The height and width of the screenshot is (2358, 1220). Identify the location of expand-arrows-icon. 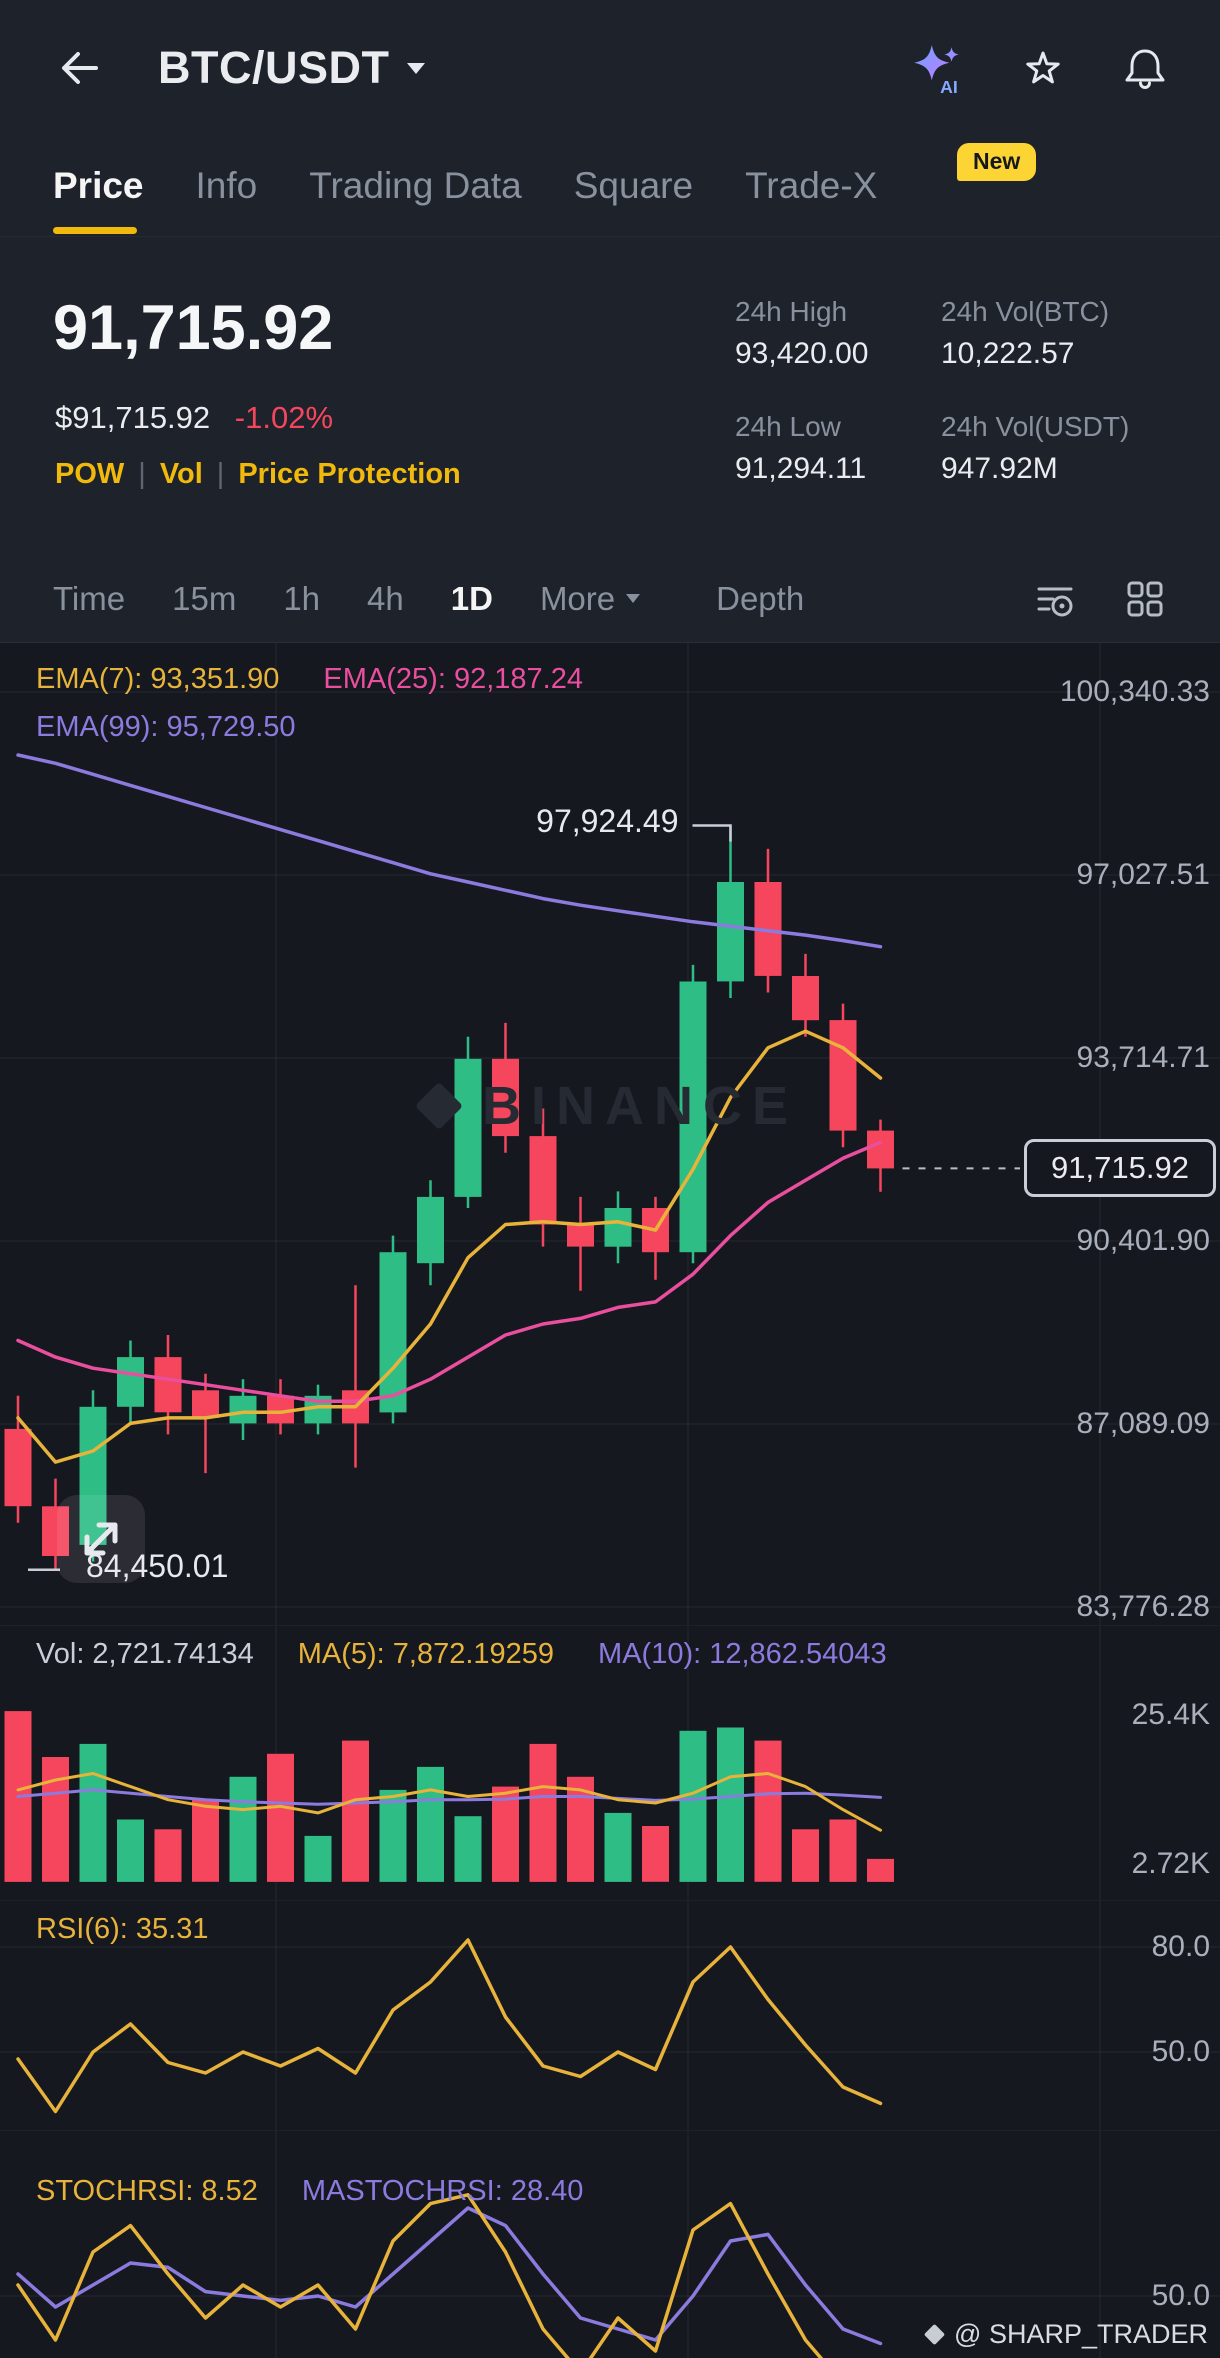
(101, 1539).